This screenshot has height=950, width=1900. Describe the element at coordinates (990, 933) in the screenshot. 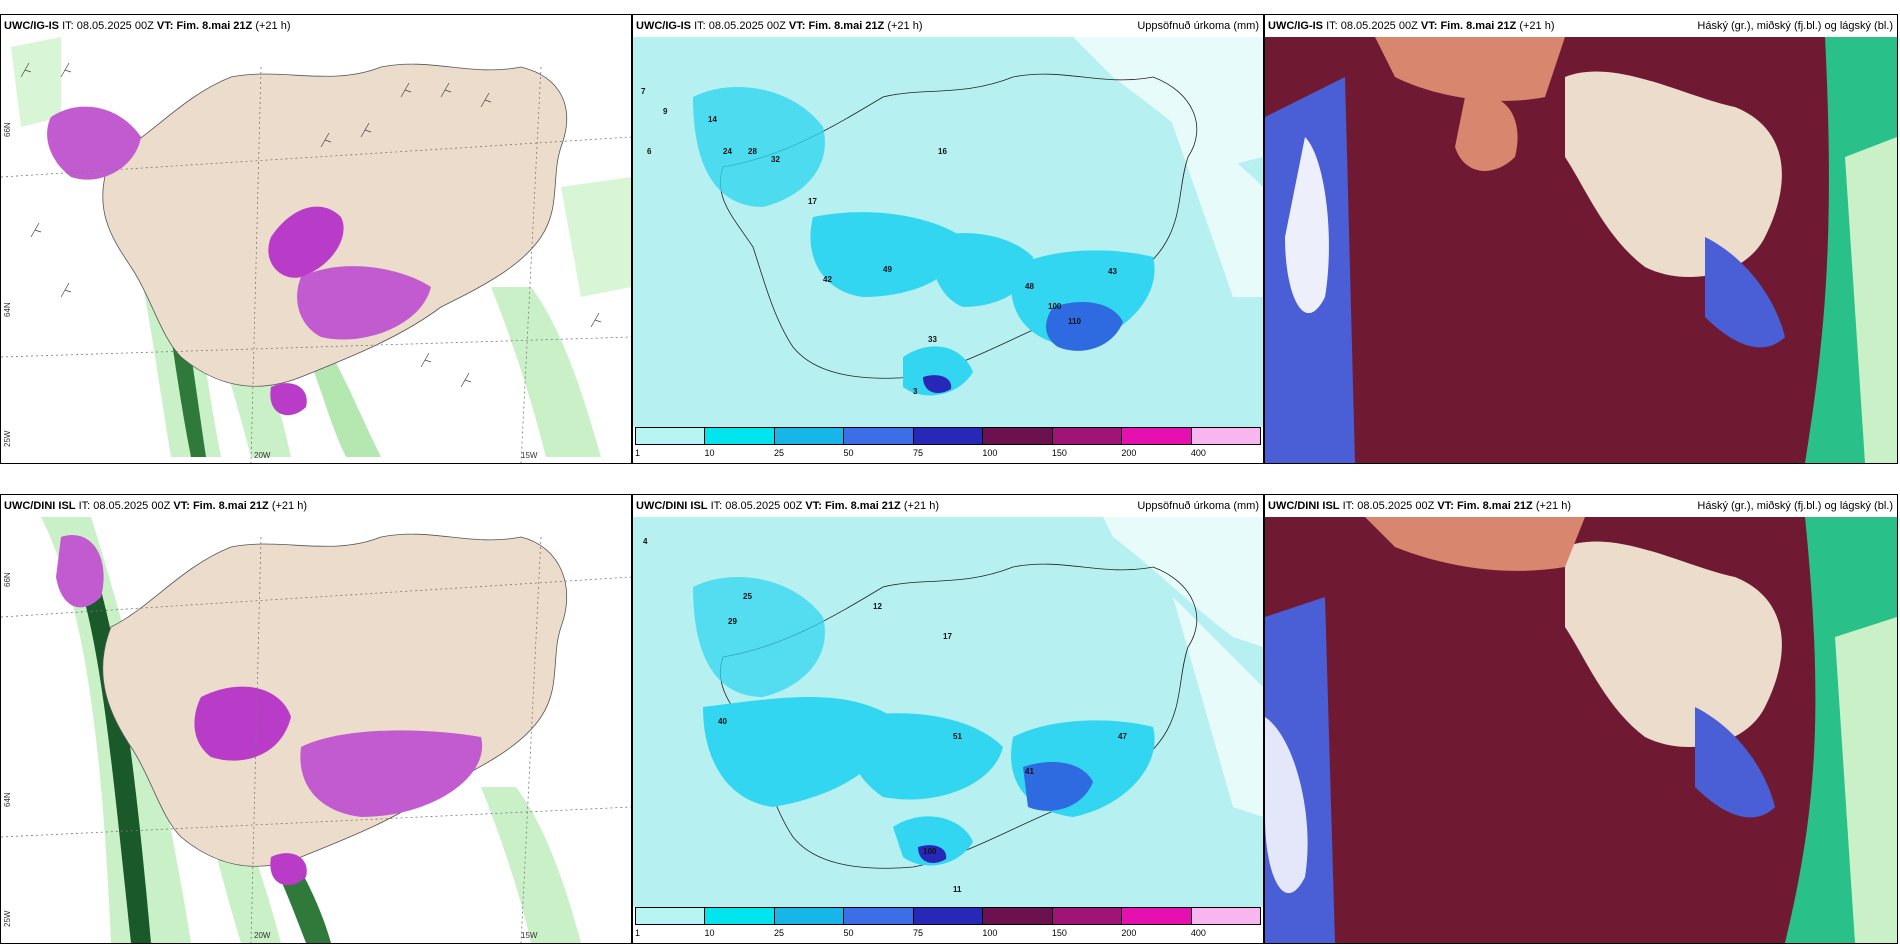

I see `legend-label: 100` at that location.